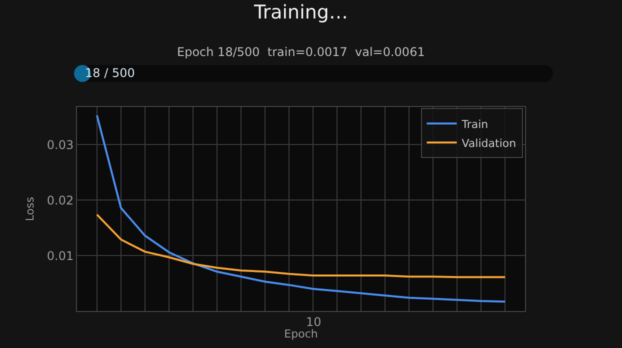  I want to click on y-tick-label: 0.03, so click(60, 145).